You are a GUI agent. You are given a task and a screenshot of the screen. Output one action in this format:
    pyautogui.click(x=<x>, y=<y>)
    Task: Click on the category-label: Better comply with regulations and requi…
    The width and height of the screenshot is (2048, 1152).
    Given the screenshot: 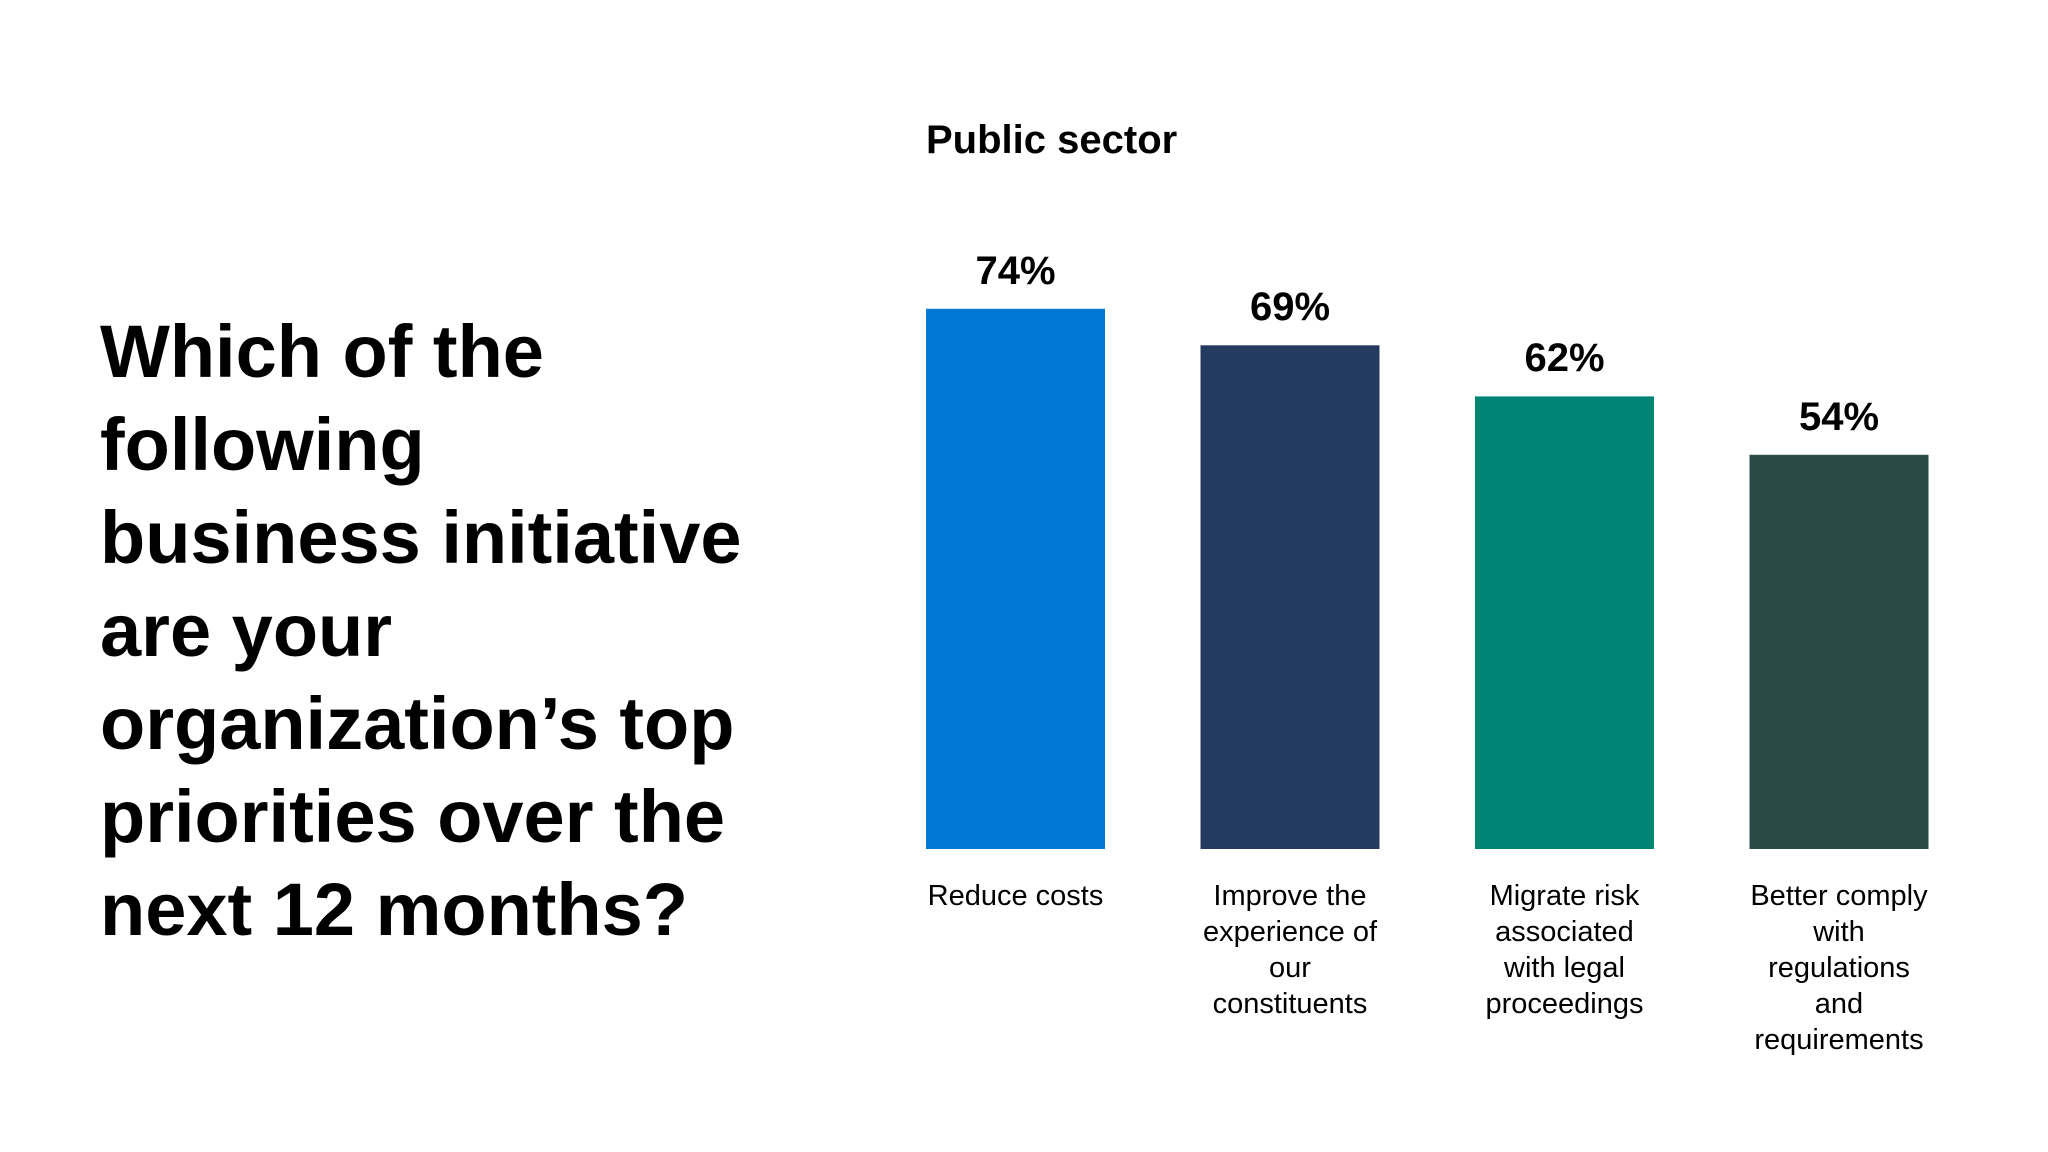 What is the action you would take?
    pyautogui.click(x=1839, y=968)
    